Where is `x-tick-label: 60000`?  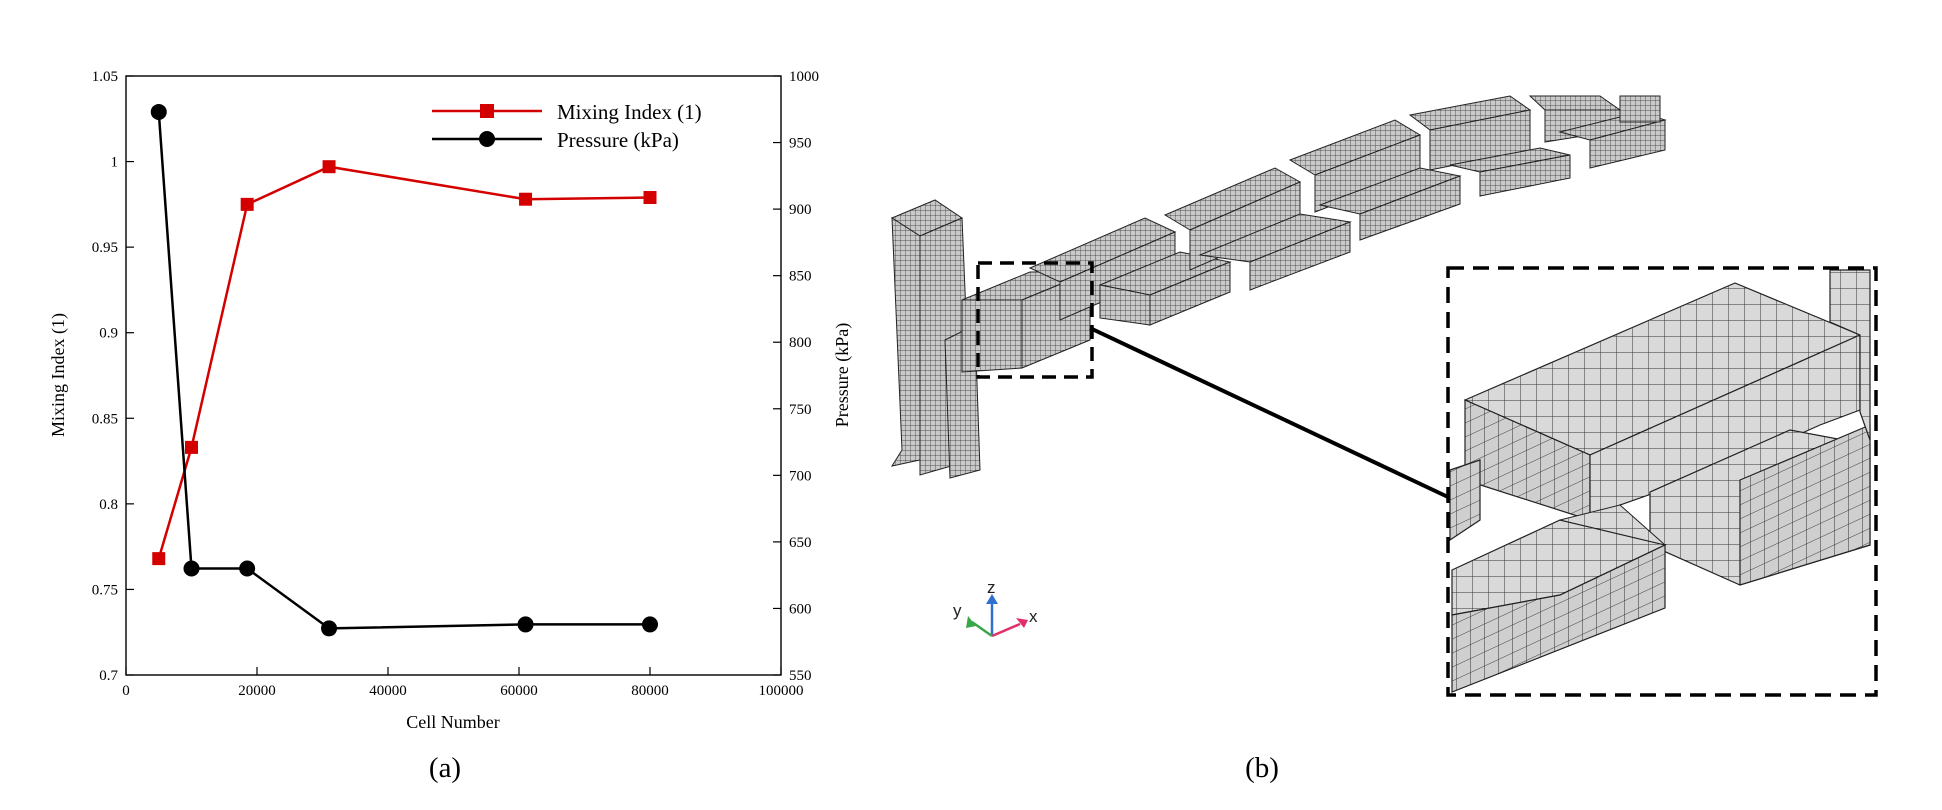 x-tick-label: 60000 is located at coordinates (519, 691).